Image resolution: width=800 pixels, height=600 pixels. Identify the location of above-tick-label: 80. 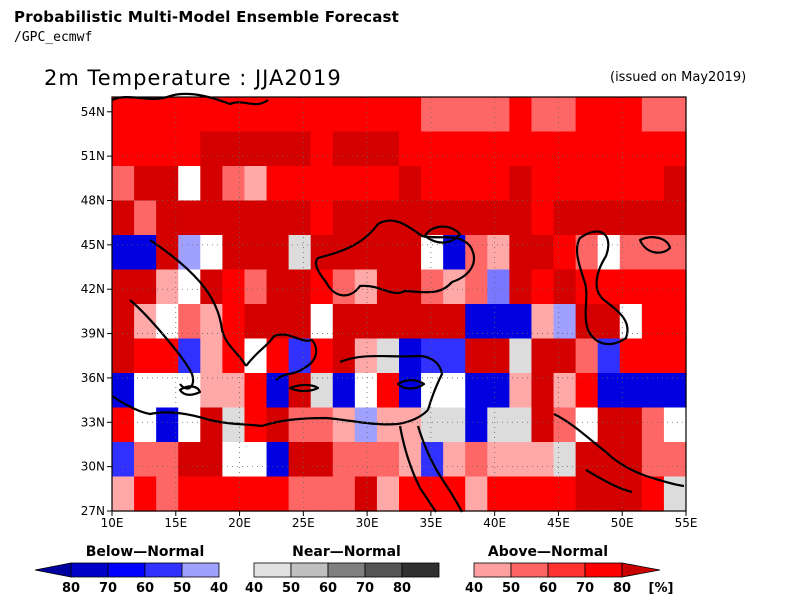
(622, 588).